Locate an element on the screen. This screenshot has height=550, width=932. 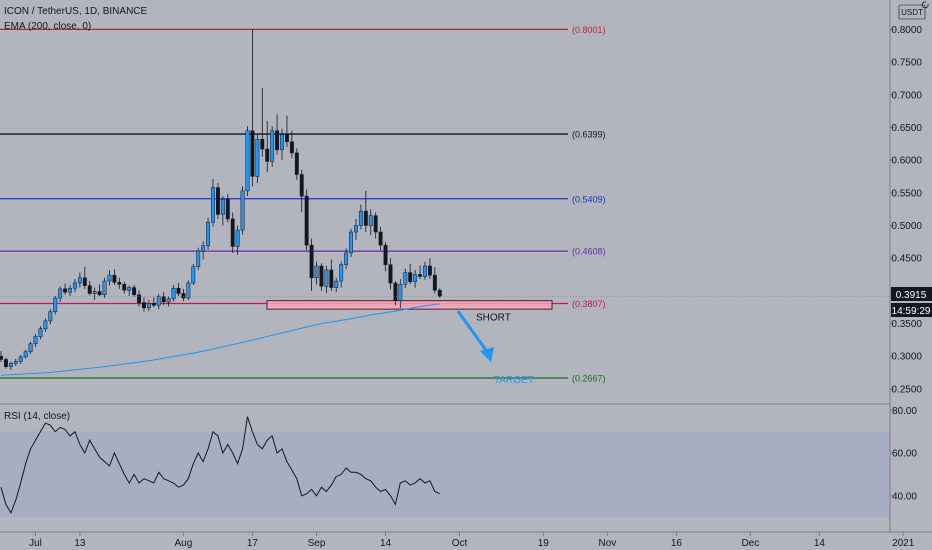
svg-text: USDT is located at coordinates (912, 12).